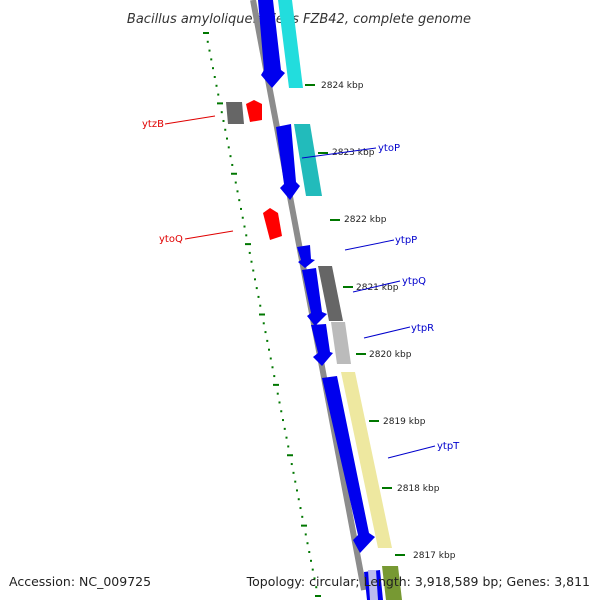 The image size is (600, 600). What do you see at coordinates (365, 220) in the screenshot?
I see `kbp-label: 2822 kbp` at bounding box center [365, 220].